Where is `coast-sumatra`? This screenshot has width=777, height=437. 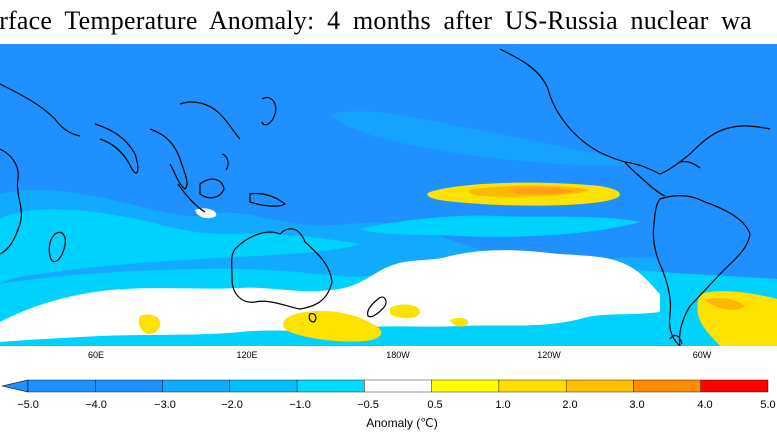
coast-sumatra is located at coordinates (191, 198).